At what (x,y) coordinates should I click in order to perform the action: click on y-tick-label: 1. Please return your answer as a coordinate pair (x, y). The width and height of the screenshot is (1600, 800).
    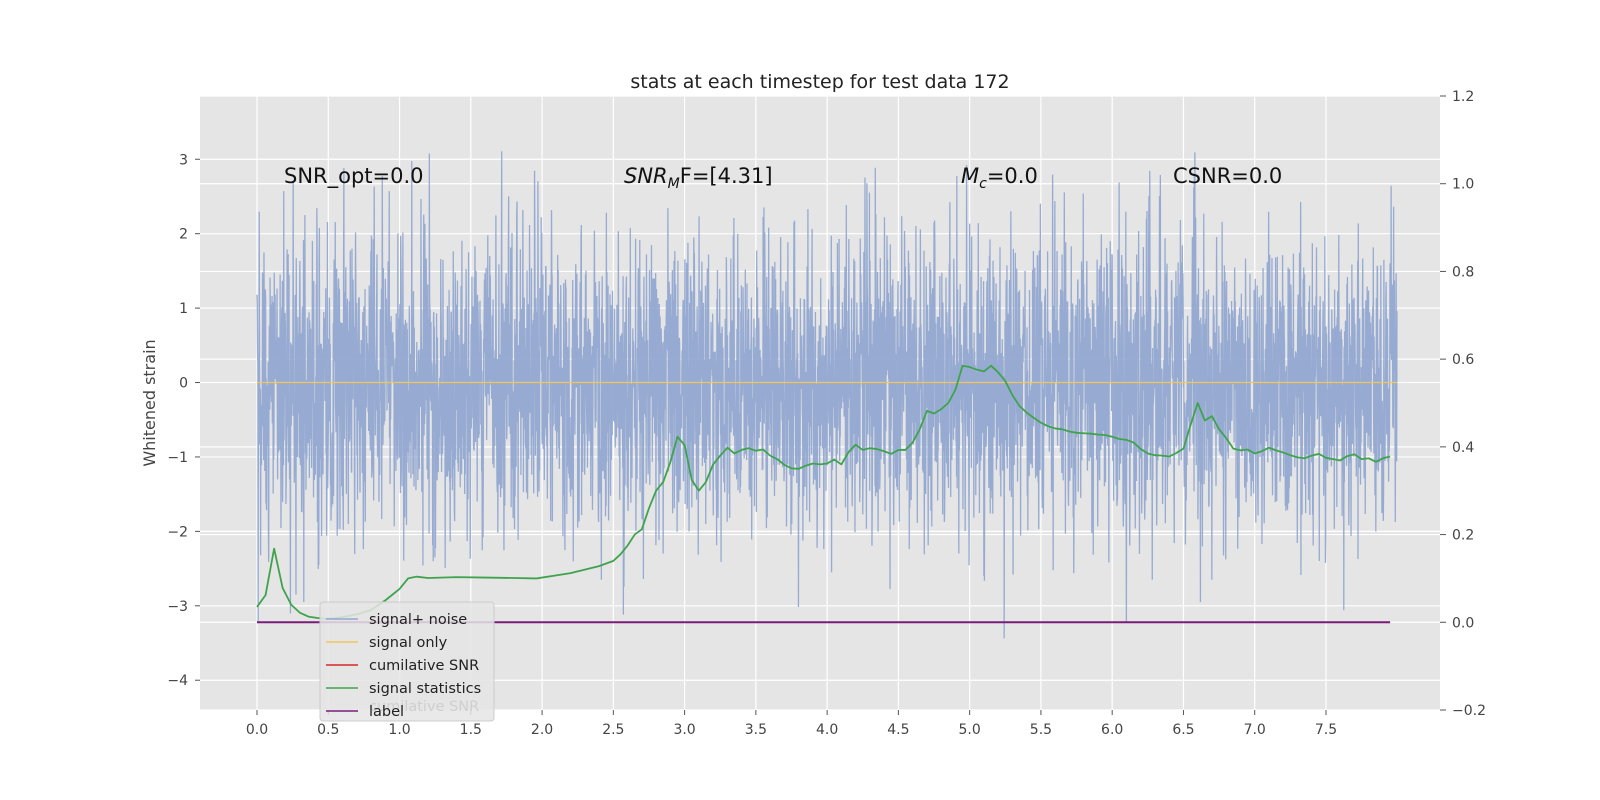
    Looking at the image, I should click on (183, 309).